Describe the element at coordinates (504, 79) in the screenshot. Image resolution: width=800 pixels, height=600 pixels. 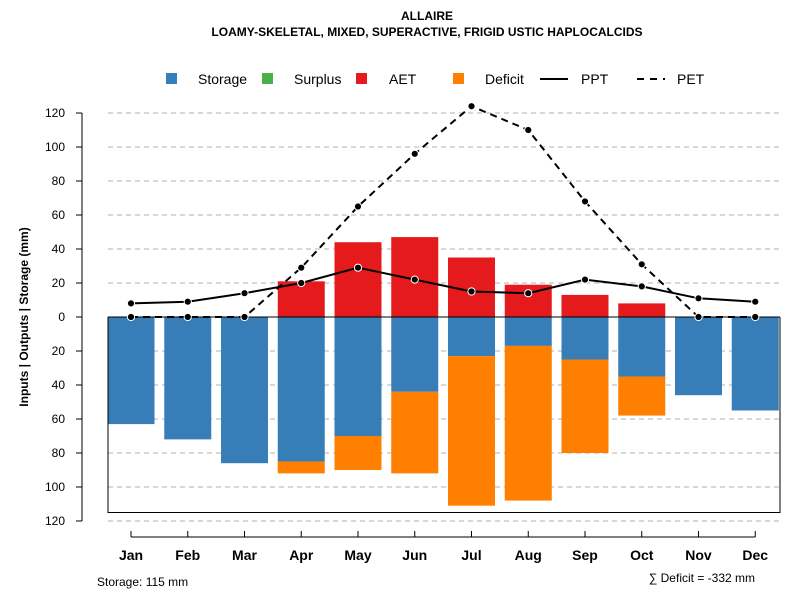
I see `legend-label-deficit: Deficit` at that location.